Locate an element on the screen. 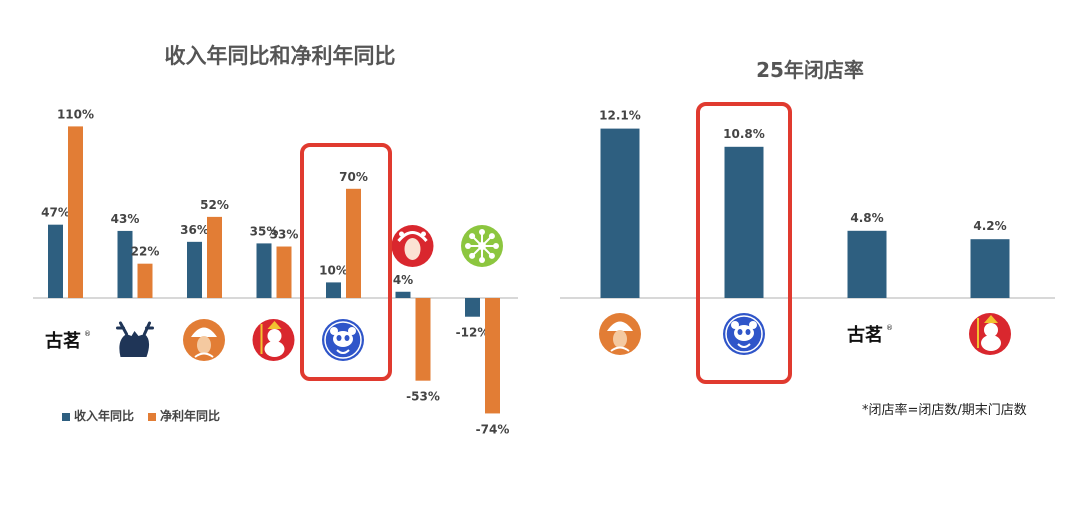 This screenshot has width=1080, height=510. data-label-revenue: 47% is located at coordinates (55, 213).